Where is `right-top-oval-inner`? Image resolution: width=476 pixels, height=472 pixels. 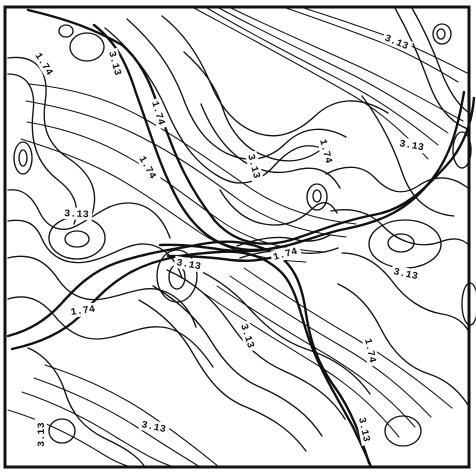
right-top-oval-inner is located at coordinates (441, 34).